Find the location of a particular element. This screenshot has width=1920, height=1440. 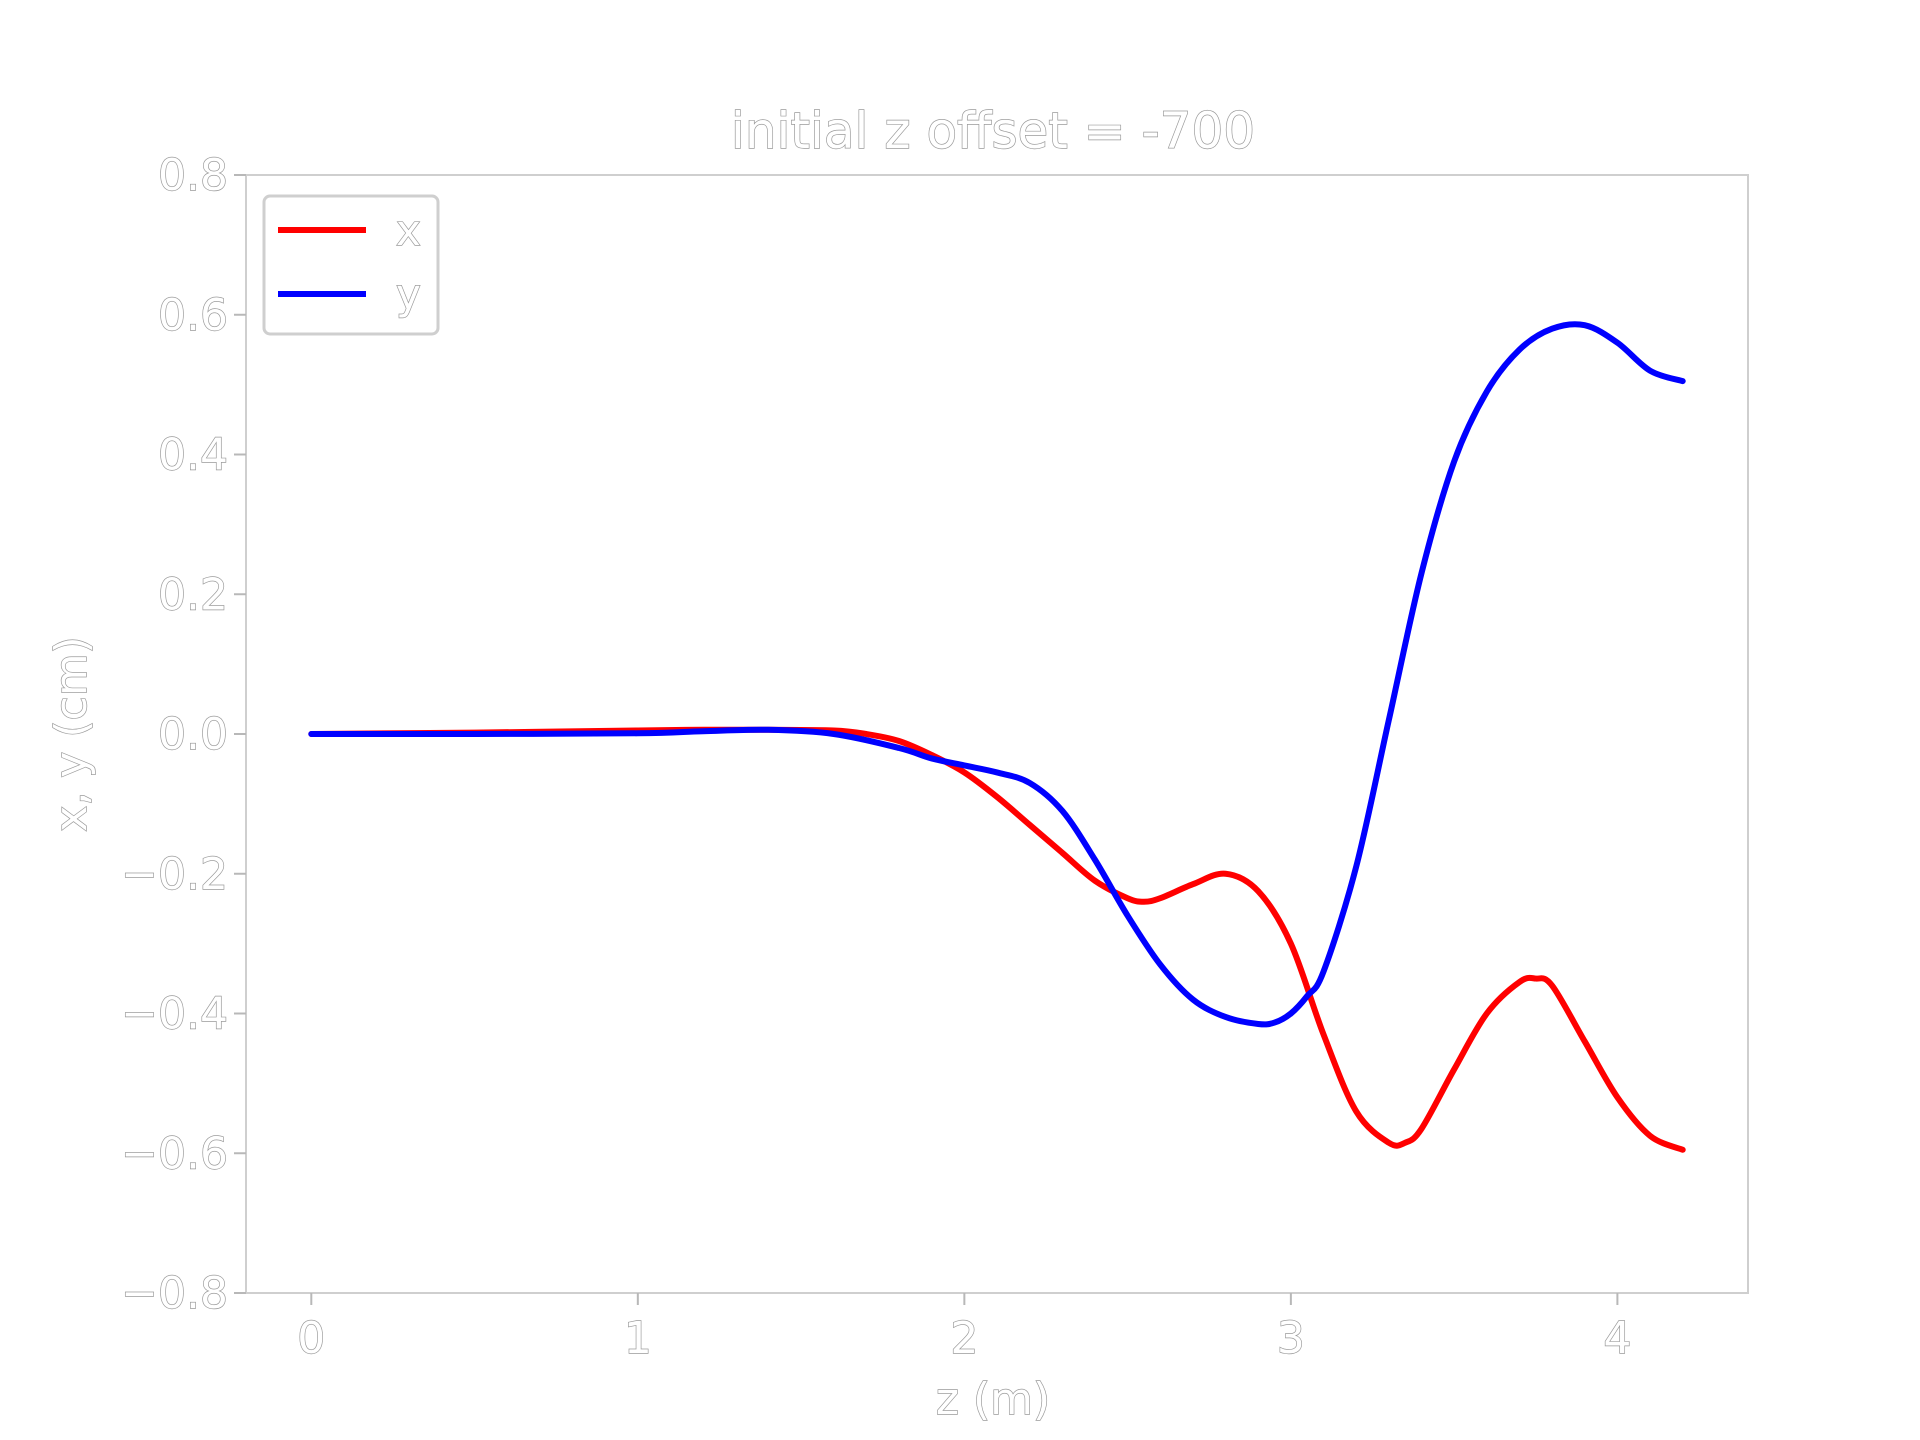

y-tick-label: 0.6 is located at coordinates (193, 315).